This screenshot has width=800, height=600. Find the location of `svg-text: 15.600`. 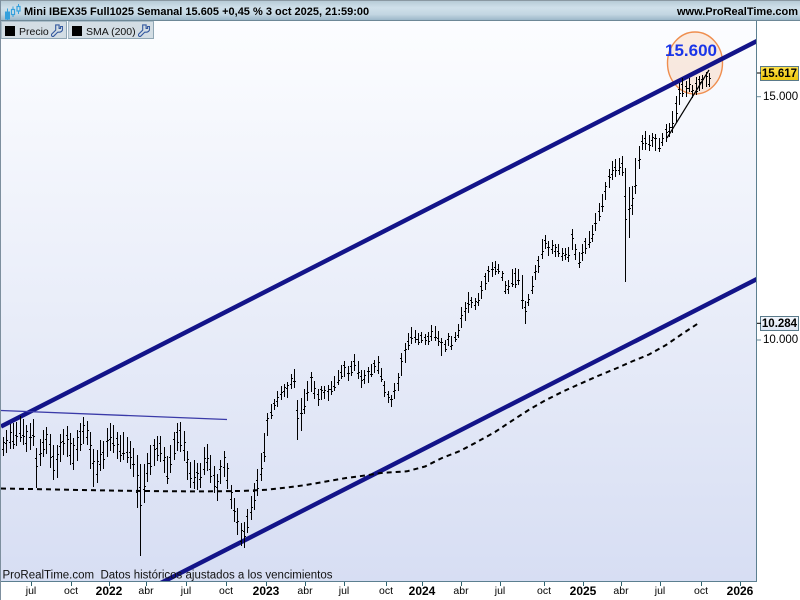

svg-text: 15.600 is located at coordinates (691, 50).